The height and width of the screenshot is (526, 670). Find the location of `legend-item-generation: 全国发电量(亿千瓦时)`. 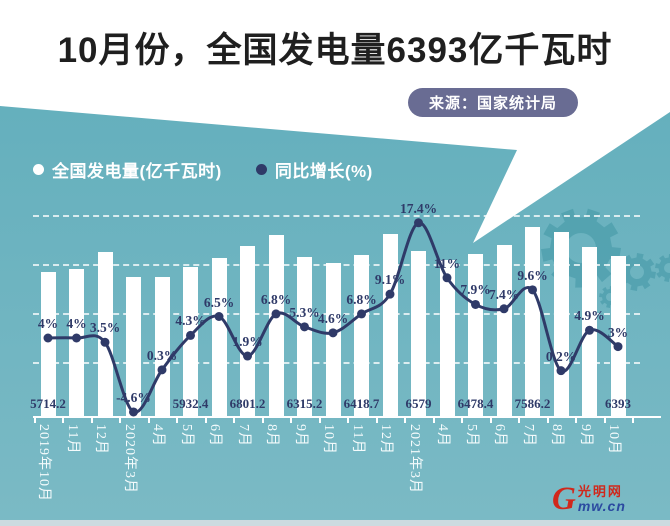

legend-item-generation: 全国发电量(亿千瓦时) is located at coordinates (127, 169).